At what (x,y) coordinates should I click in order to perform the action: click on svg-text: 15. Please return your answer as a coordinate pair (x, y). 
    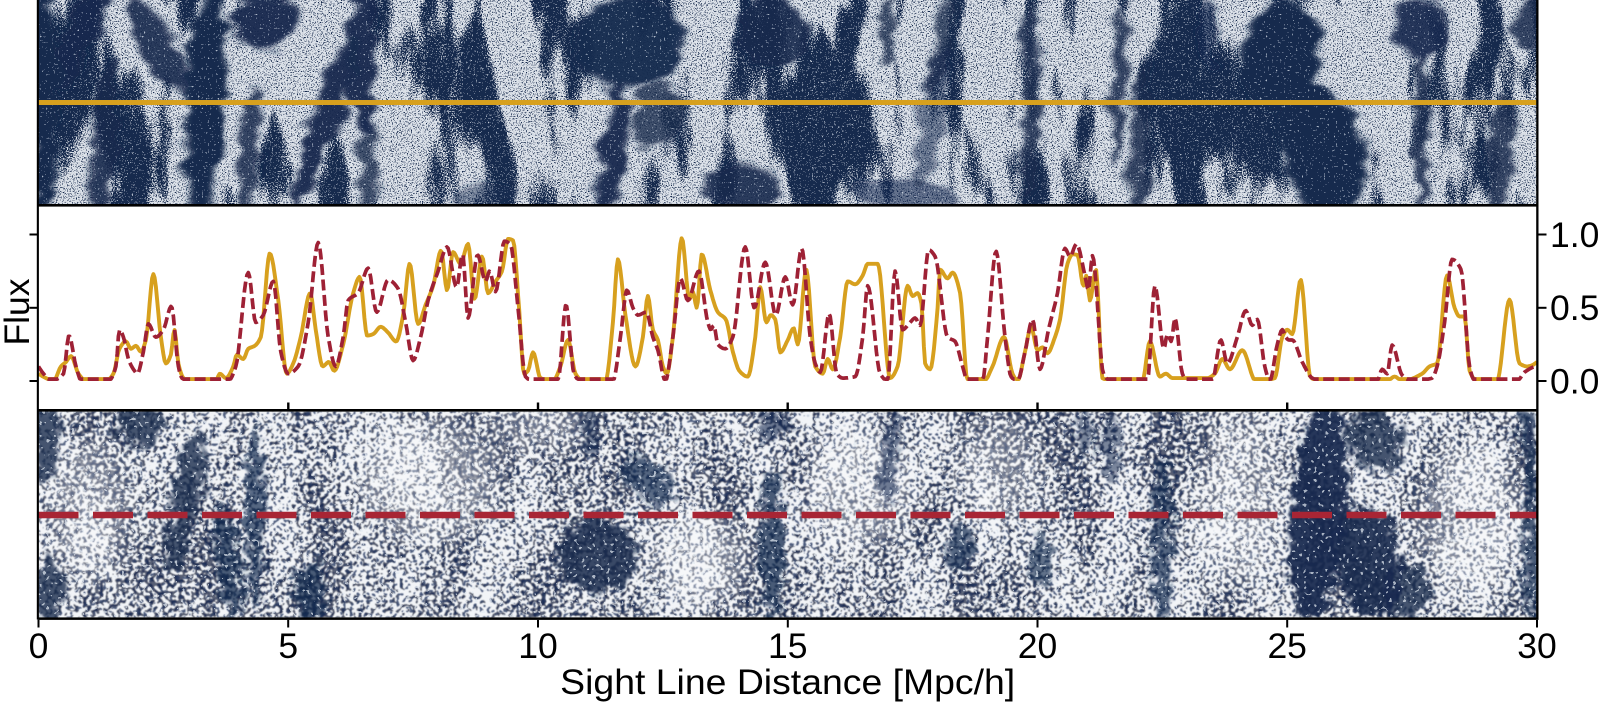
    Looking at the image, I should click on (788, 646).